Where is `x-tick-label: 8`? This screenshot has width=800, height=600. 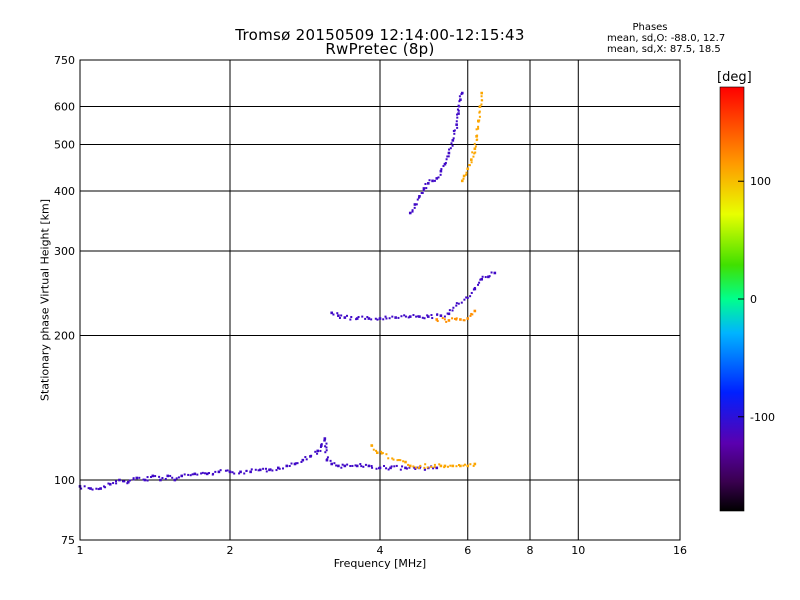 x-tick-label: 8 is located at coordinates (530, 550).